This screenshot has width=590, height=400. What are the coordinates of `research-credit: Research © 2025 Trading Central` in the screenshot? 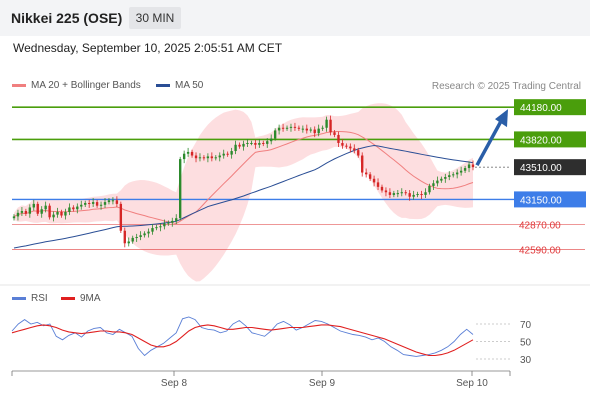 It's located at (506, 86).